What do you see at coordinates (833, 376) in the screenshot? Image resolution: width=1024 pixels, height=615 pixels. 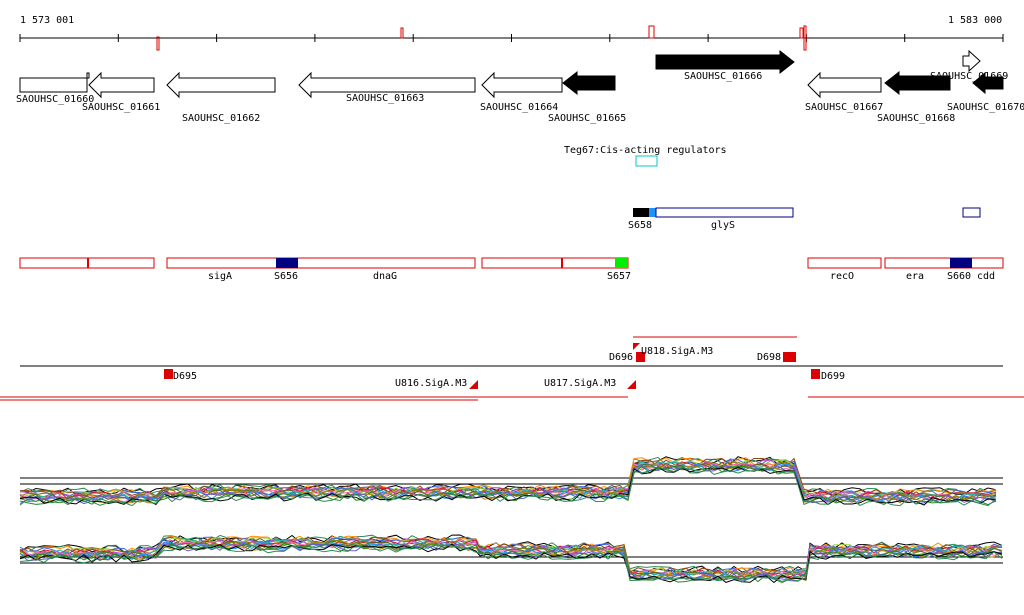 I see `promoter-label: D699` at bounding box center [833, 376].